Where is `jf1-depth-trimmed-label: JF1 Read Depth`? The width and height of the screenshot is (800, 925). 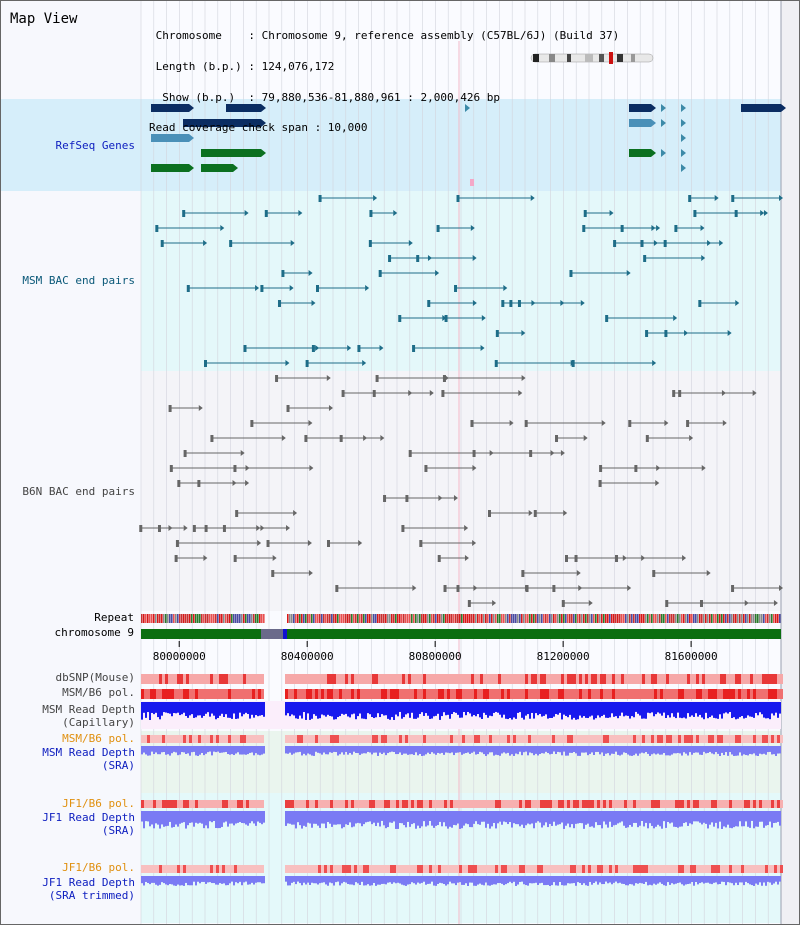
jf1-depth-trimmed-label: JF1 Read Depth is located at coordinates (88, 882).